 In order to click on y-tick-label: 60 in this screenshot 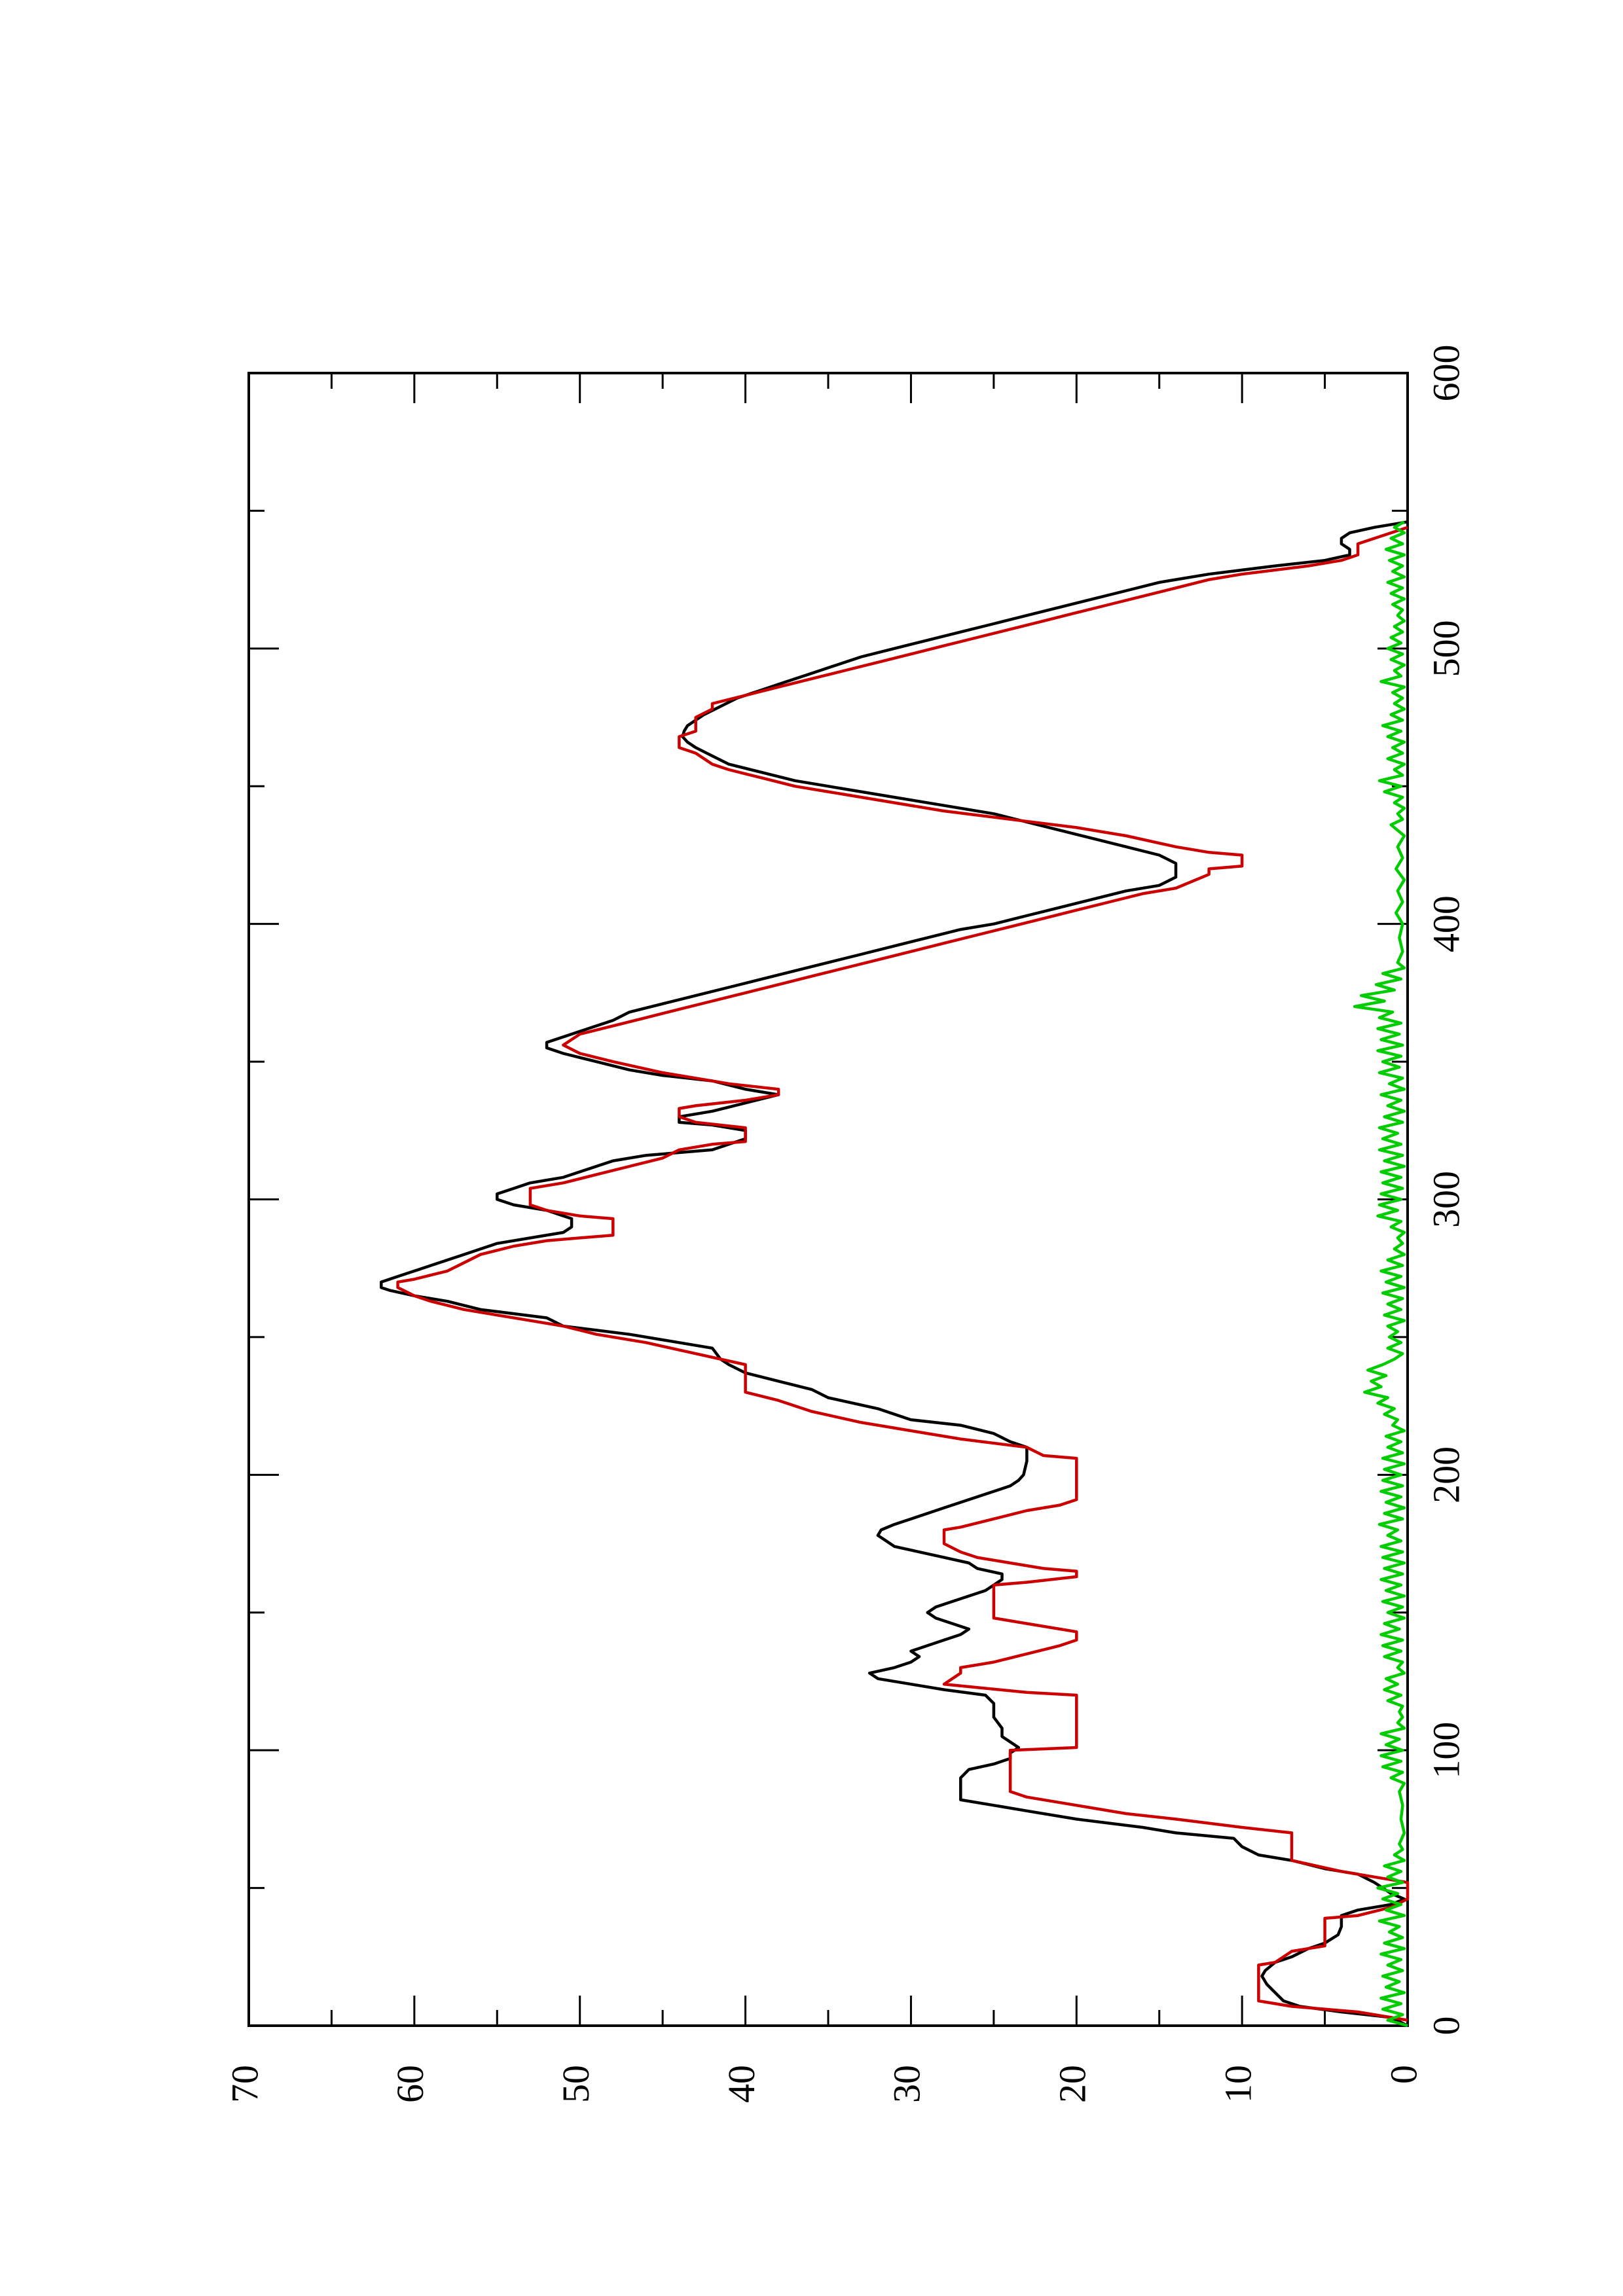, I will do `click(410, 2084)`.